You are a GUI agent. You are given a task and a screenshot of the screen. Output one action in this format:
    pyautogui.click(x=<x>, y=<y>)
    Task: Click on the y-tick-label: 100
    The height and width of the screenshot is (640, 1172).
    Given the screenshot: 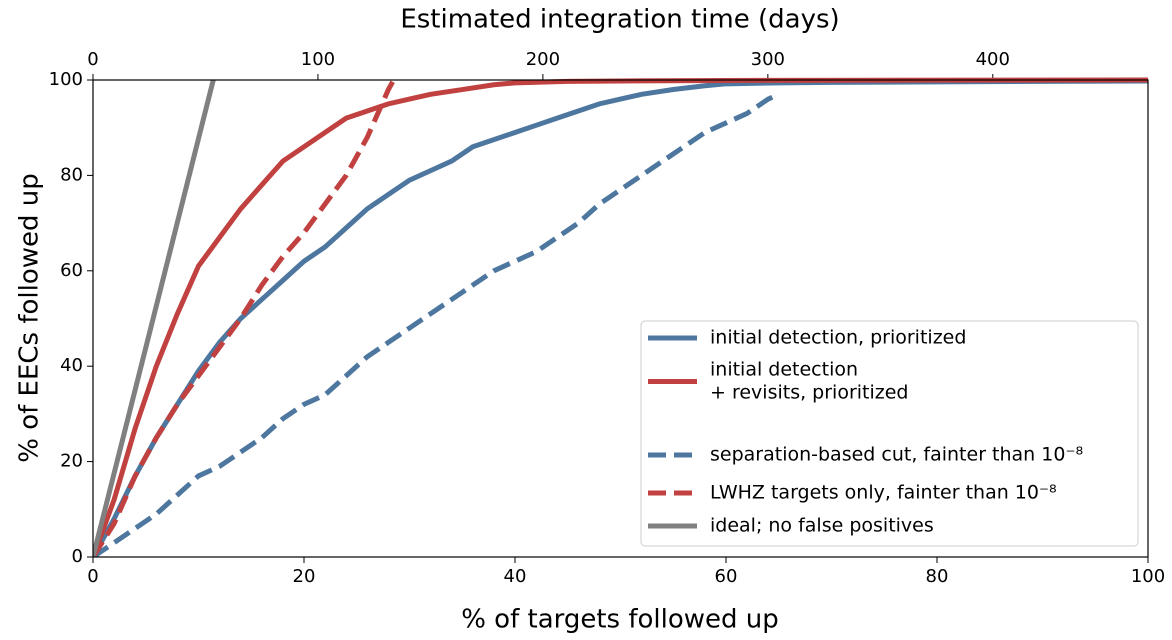 What is the action you would take?
    pyautogui.click(x=66, y=79)
    